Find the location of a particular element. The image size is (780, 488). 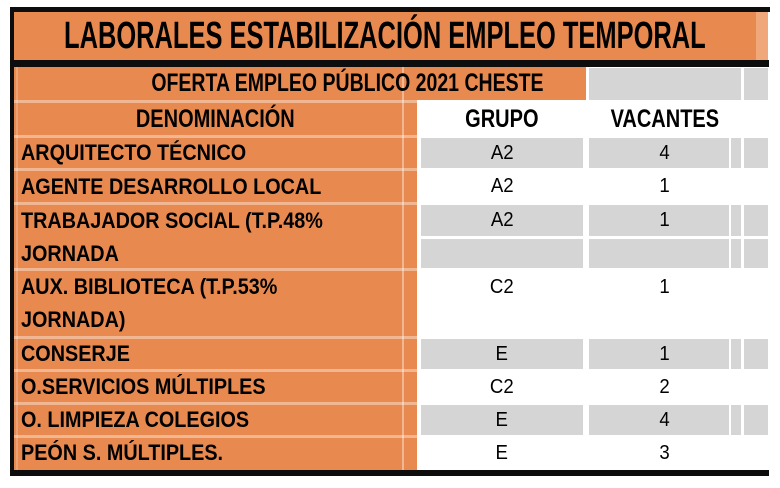

header-vacantes-label: VACANTES is located at coordinates (665, 118).